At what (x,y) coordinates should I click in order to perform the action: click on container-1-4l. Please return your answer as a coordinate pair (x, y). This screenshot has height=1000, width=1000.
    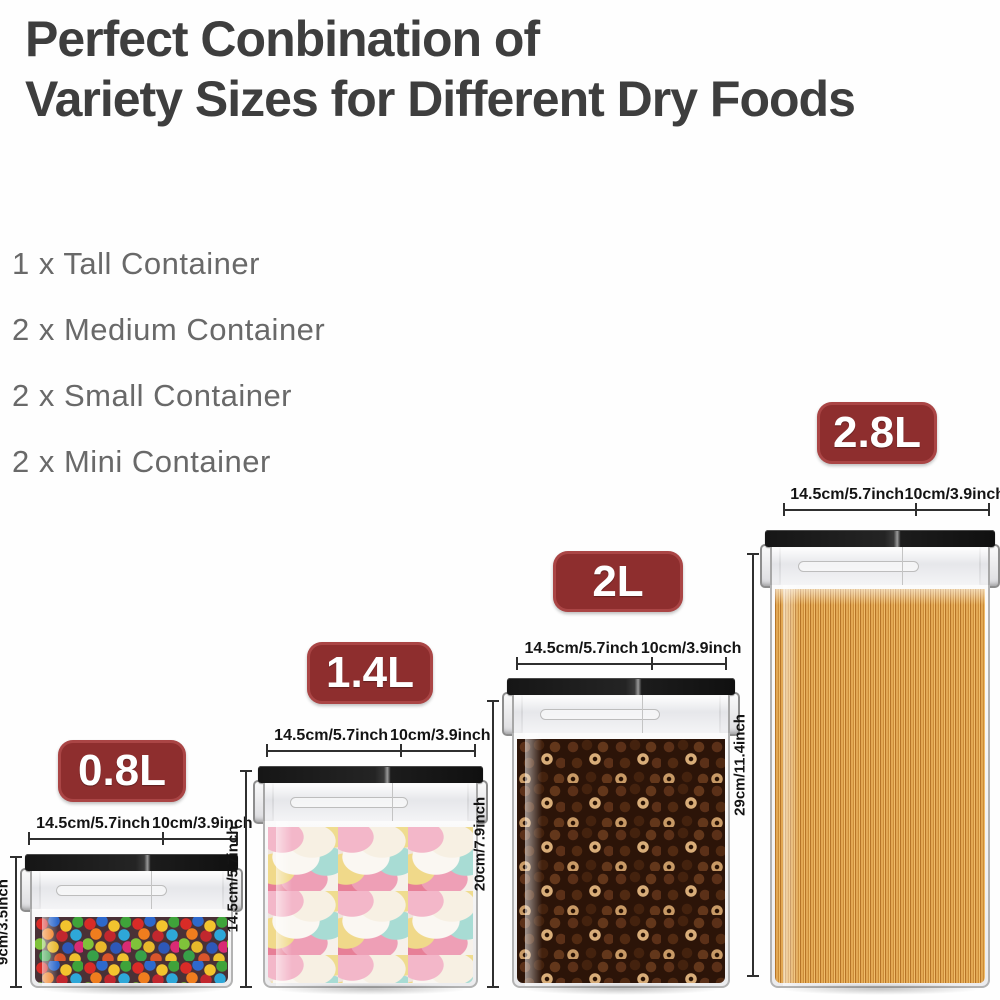
    Looking at the image, I should click on (370, 880).